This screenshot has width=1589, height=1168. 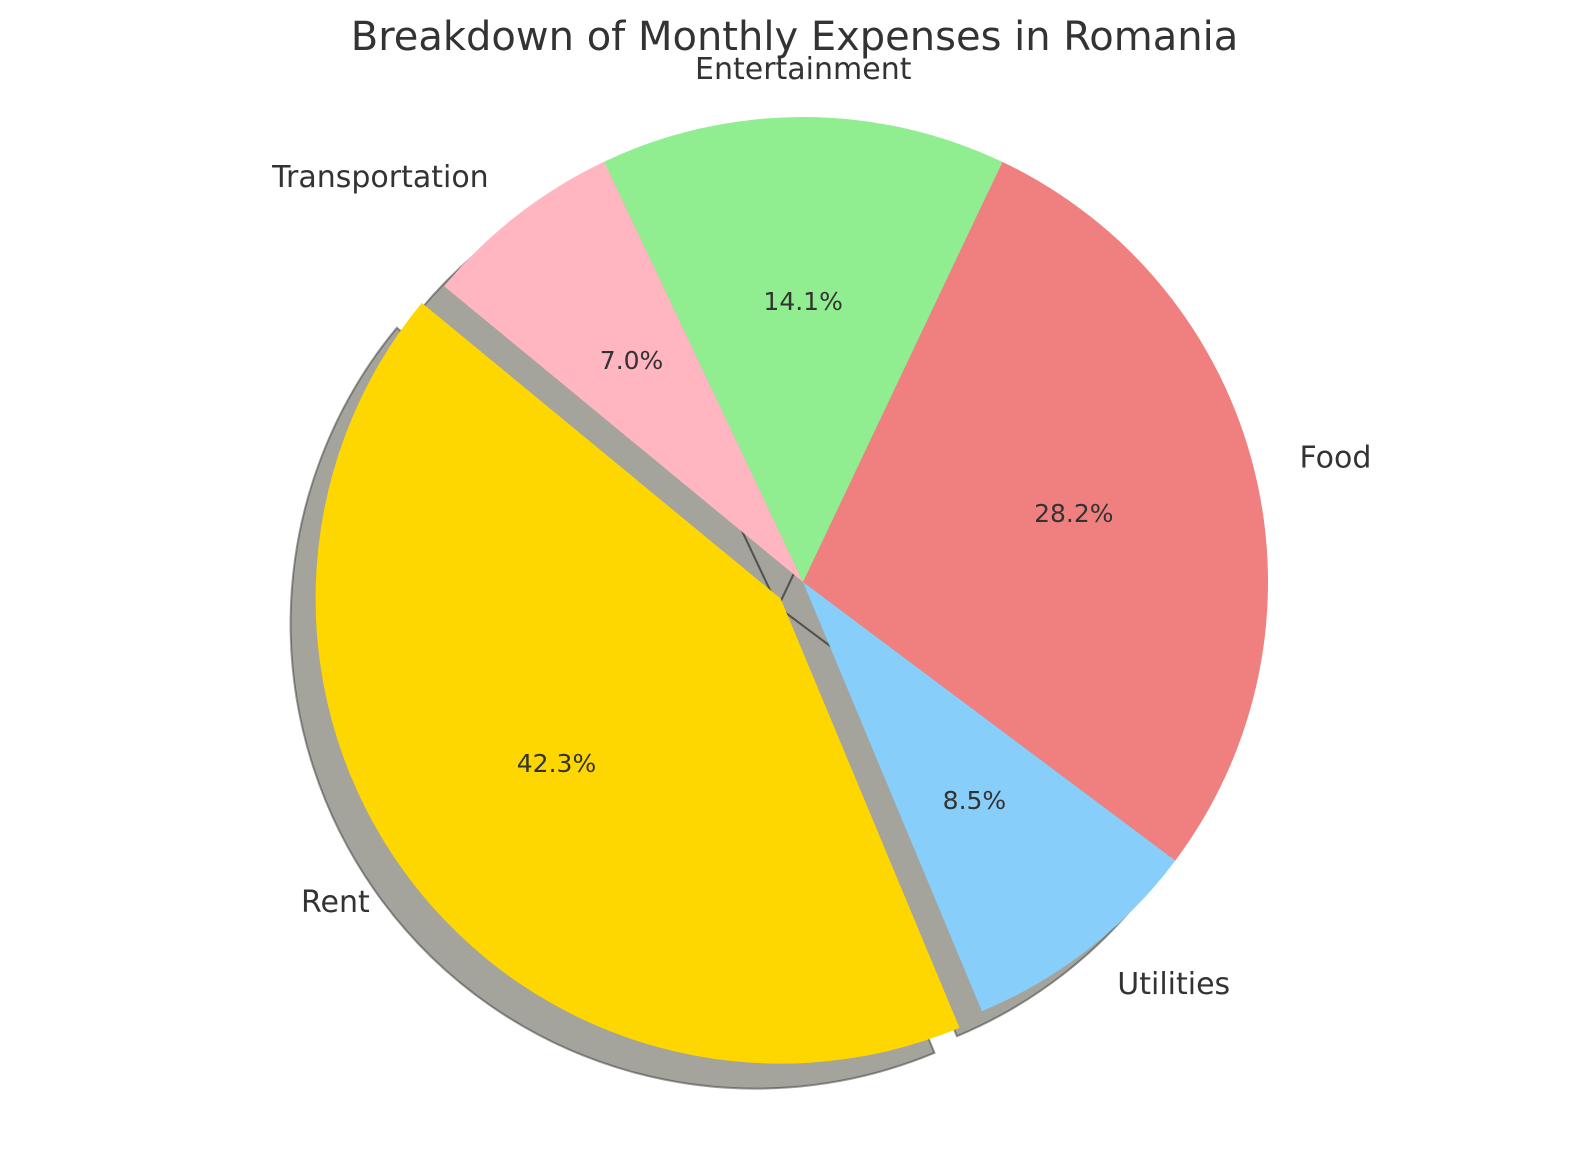 I want to click on percent-label: 42.3%, so click(x=556, y=763).